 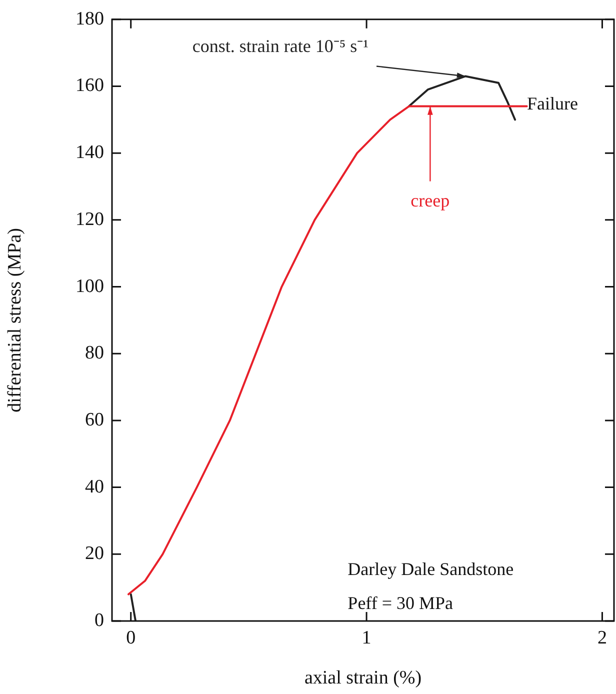 What do you see at coordinates (90, 219) in the screenshot?
I see `y-tick-label: 120` at bounding box center [90, 219].